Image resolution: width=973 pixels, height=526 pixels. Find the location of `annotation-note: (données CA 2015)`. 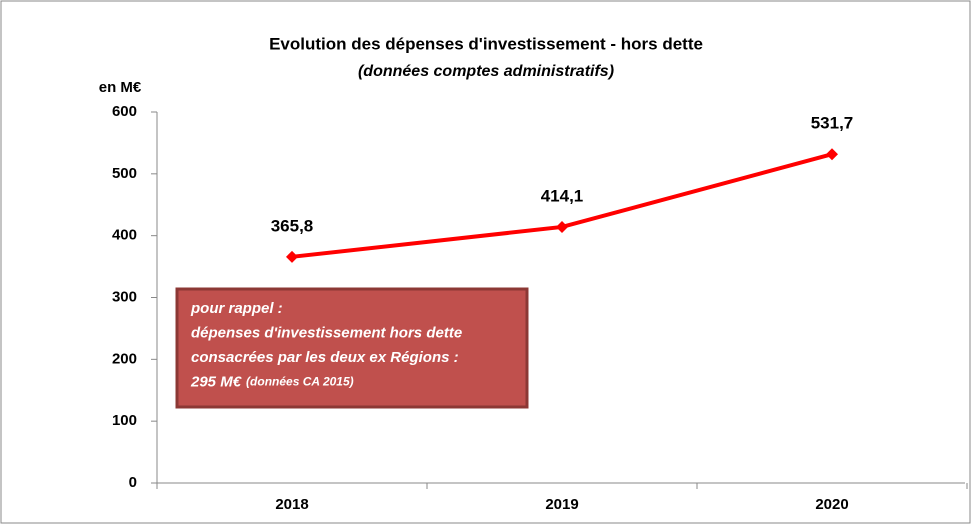

annotation-note: (données CA 2015) is located at coordinates (300, 382).